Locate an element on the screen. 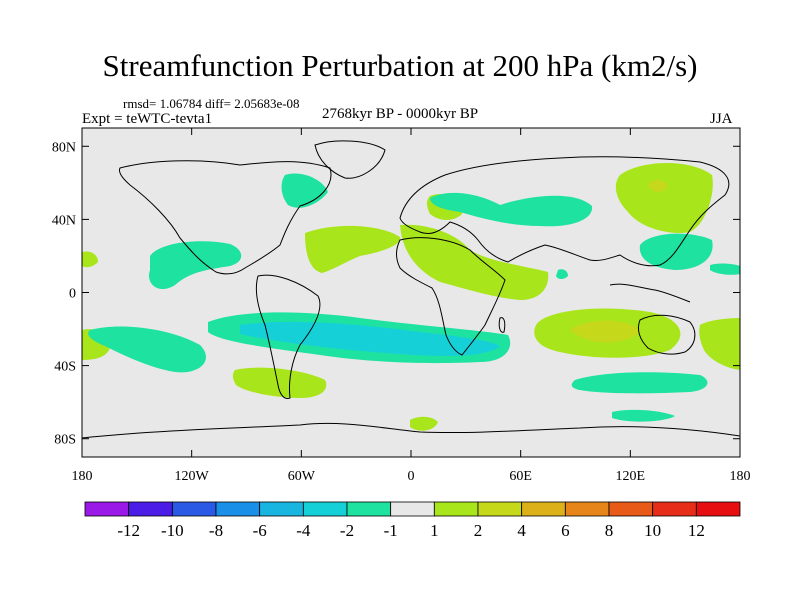 Image resolution: width=800 pixels, height=600 pixels. contour-positive-siberia-core is located at coordinates (658, 185).